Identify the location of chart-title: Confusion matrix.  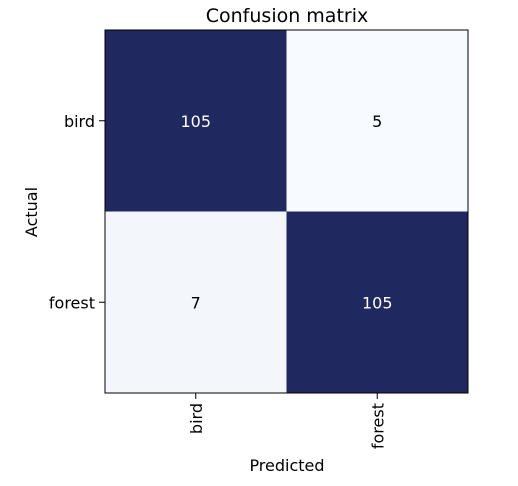
(287, 16).